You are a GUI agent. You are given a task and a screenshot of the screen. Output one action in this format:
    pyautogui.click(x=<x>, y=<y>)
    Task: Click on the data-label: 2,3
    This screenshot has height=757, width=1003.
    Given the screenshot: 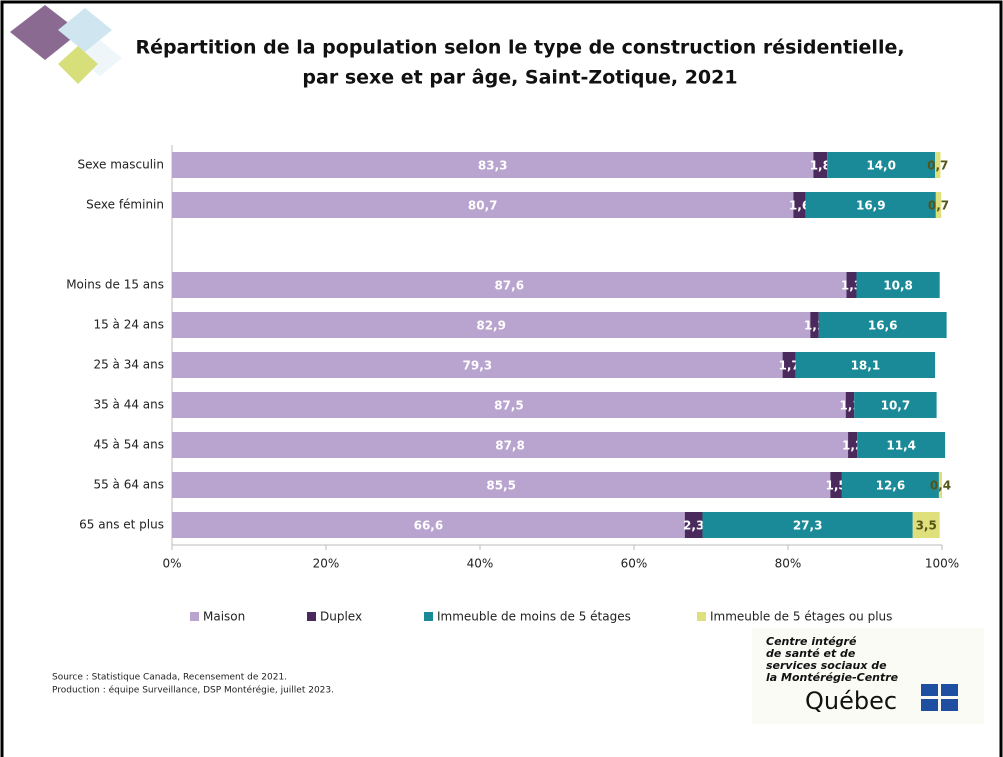 What is the action you would take?
    pyautogui.click(x=693, y=526)
    